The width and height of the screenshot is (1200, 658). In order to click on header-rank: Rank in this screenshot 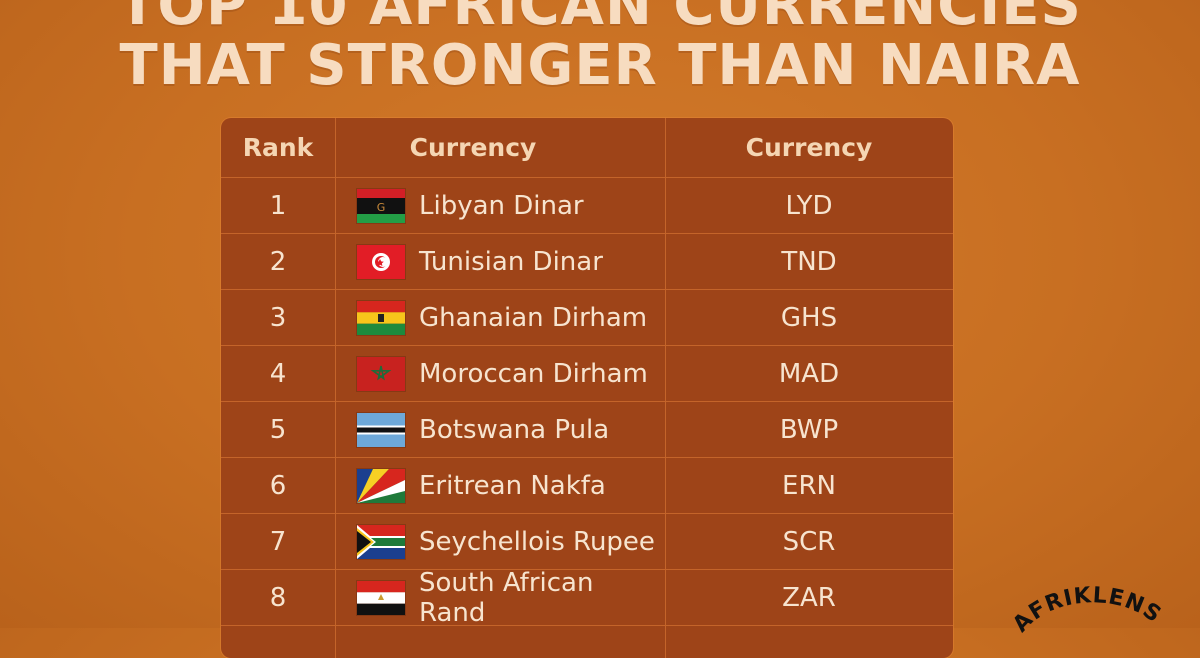, I will do `click(278, 147)`.